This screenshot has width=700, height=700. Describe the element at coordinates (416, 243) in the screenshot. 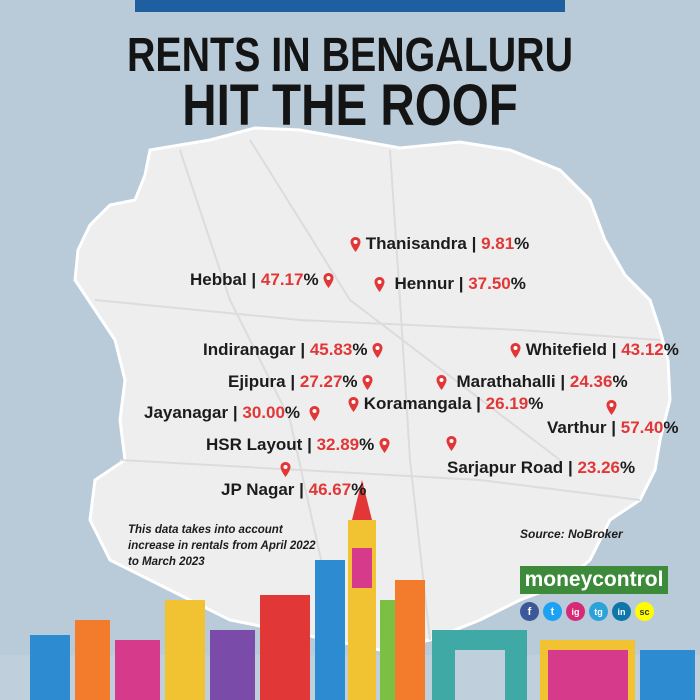

I see `location-name: Thanisandra` at that location.